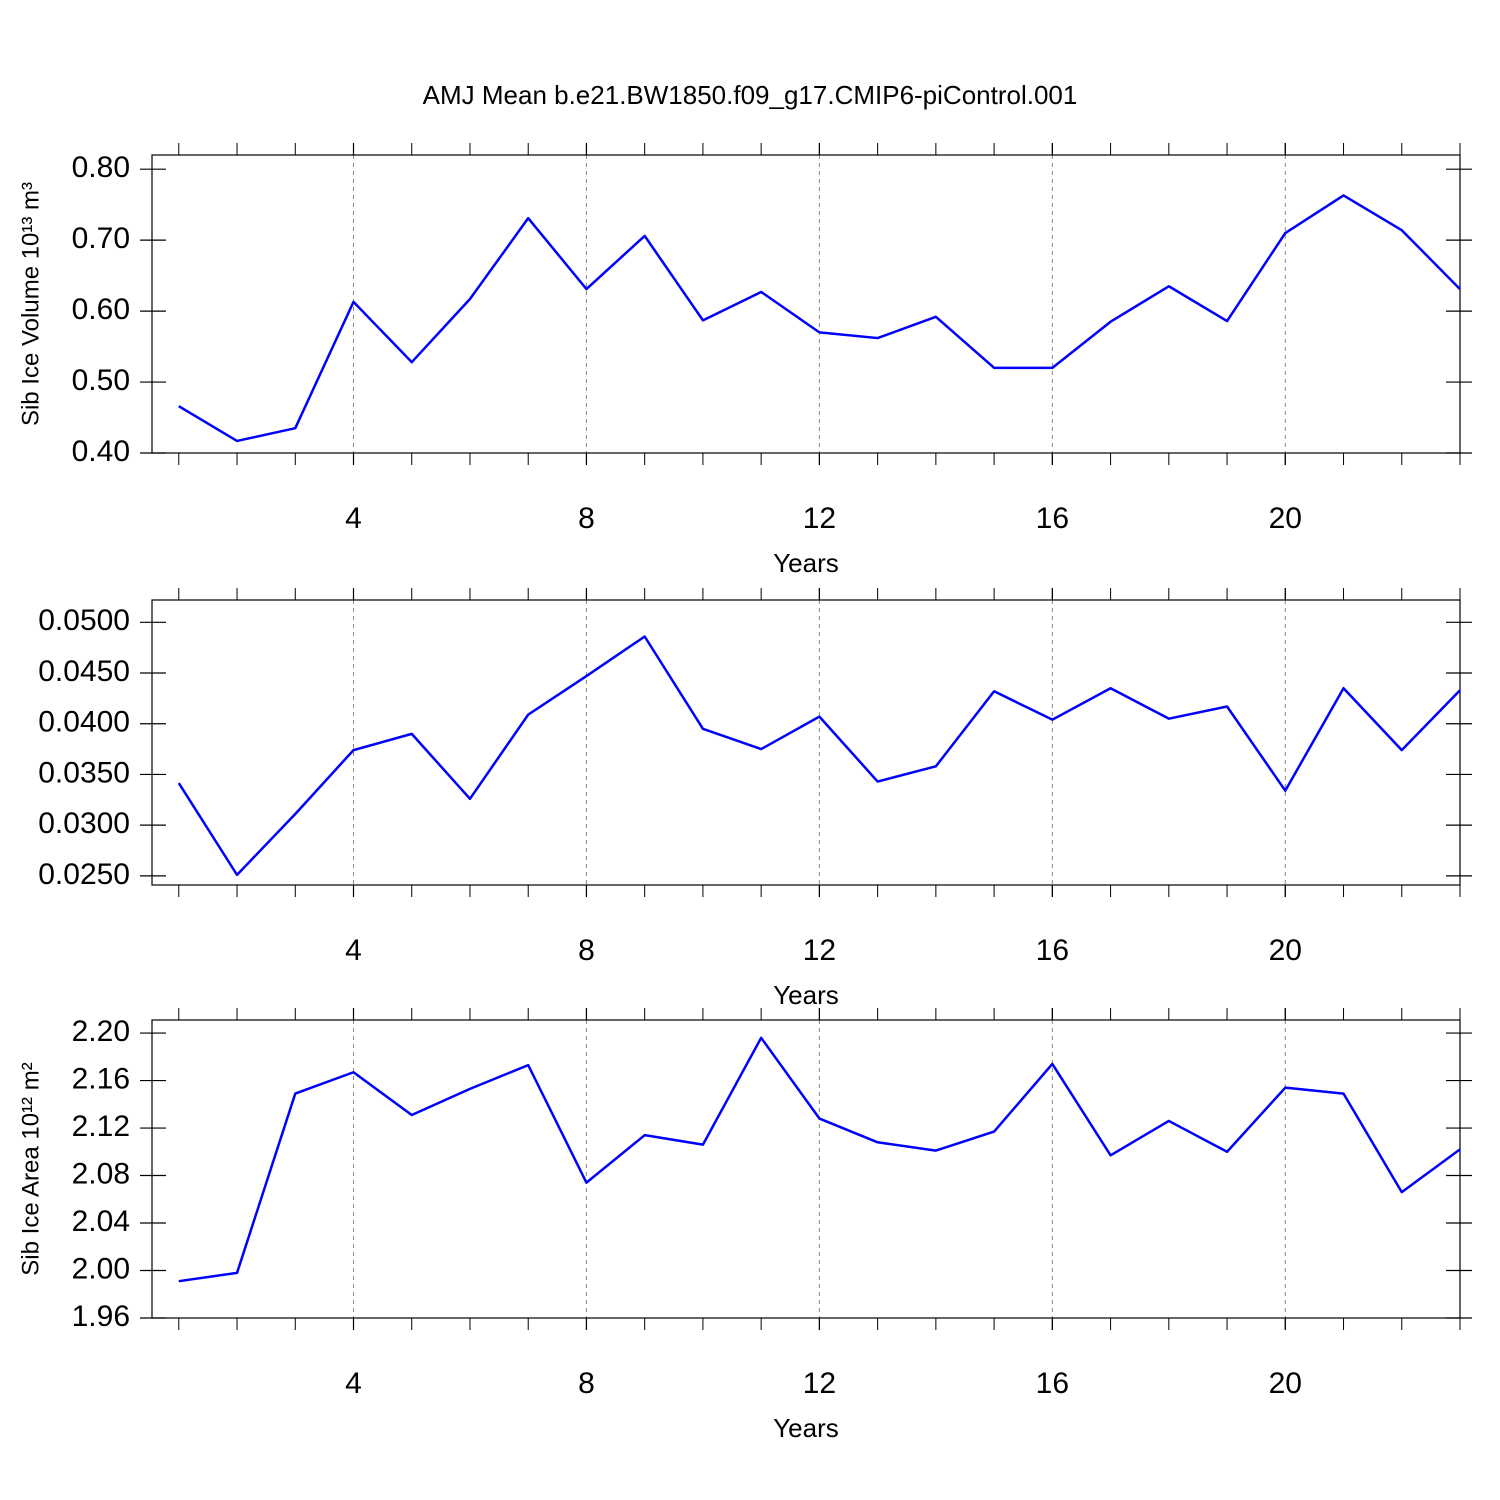  What do you see at coordinates (101, 309) in the screenshot?
I see `y-tick-label: 0.60` at bounding box center [101, 309].